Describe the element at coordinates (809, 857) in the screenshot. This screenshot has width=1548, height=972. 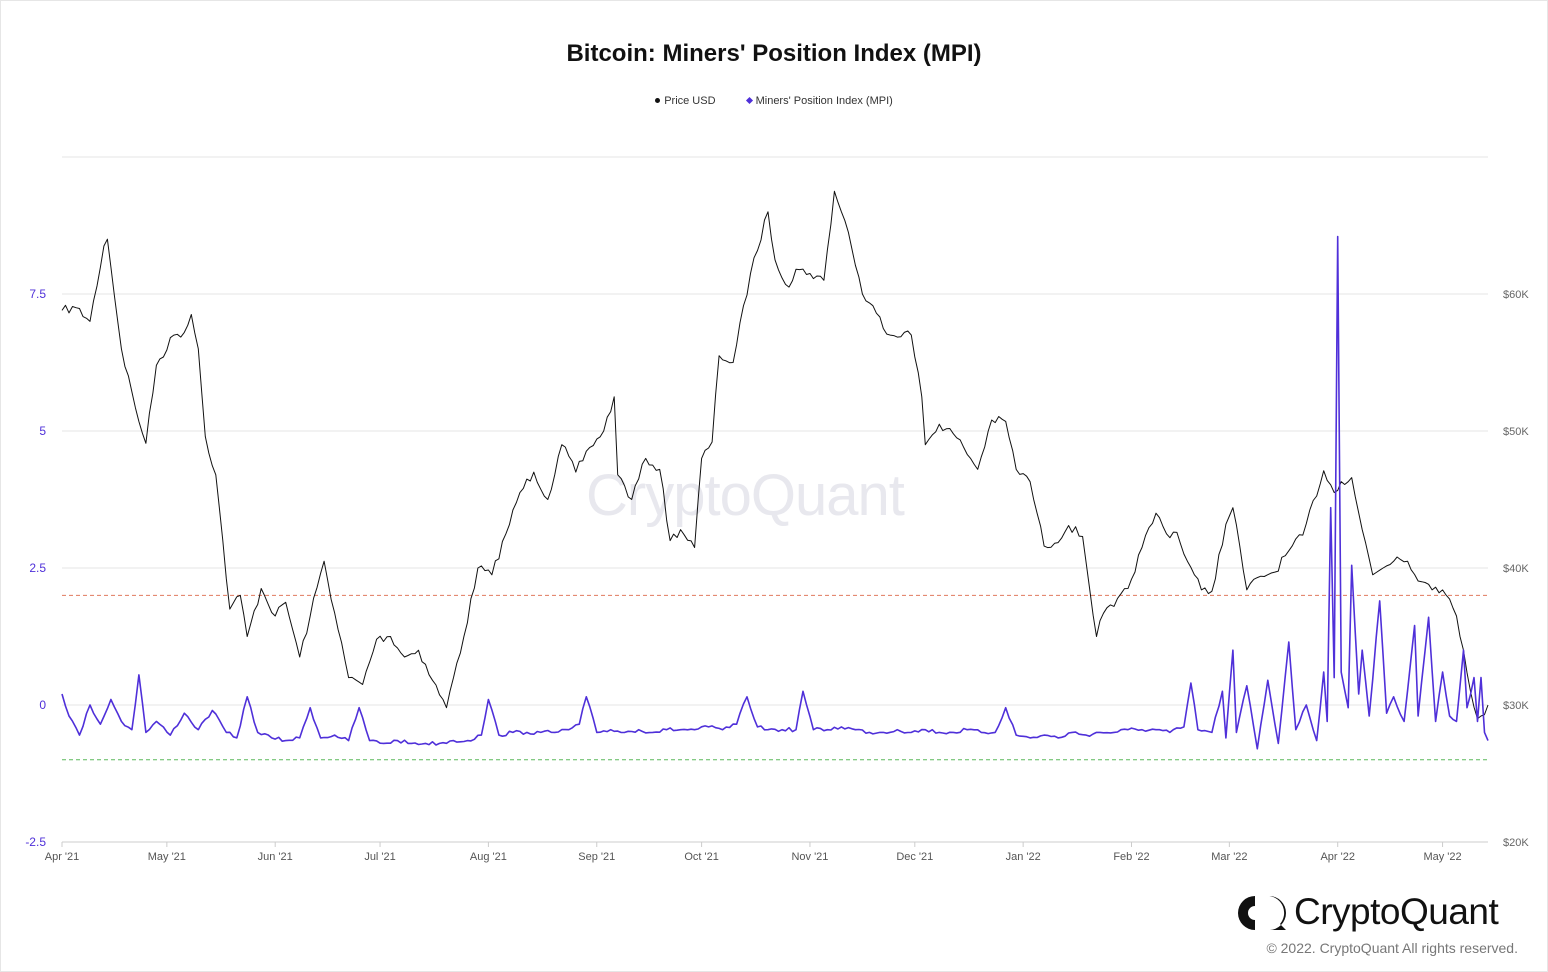
I see `x-tick-label: Nov '21` at that location.